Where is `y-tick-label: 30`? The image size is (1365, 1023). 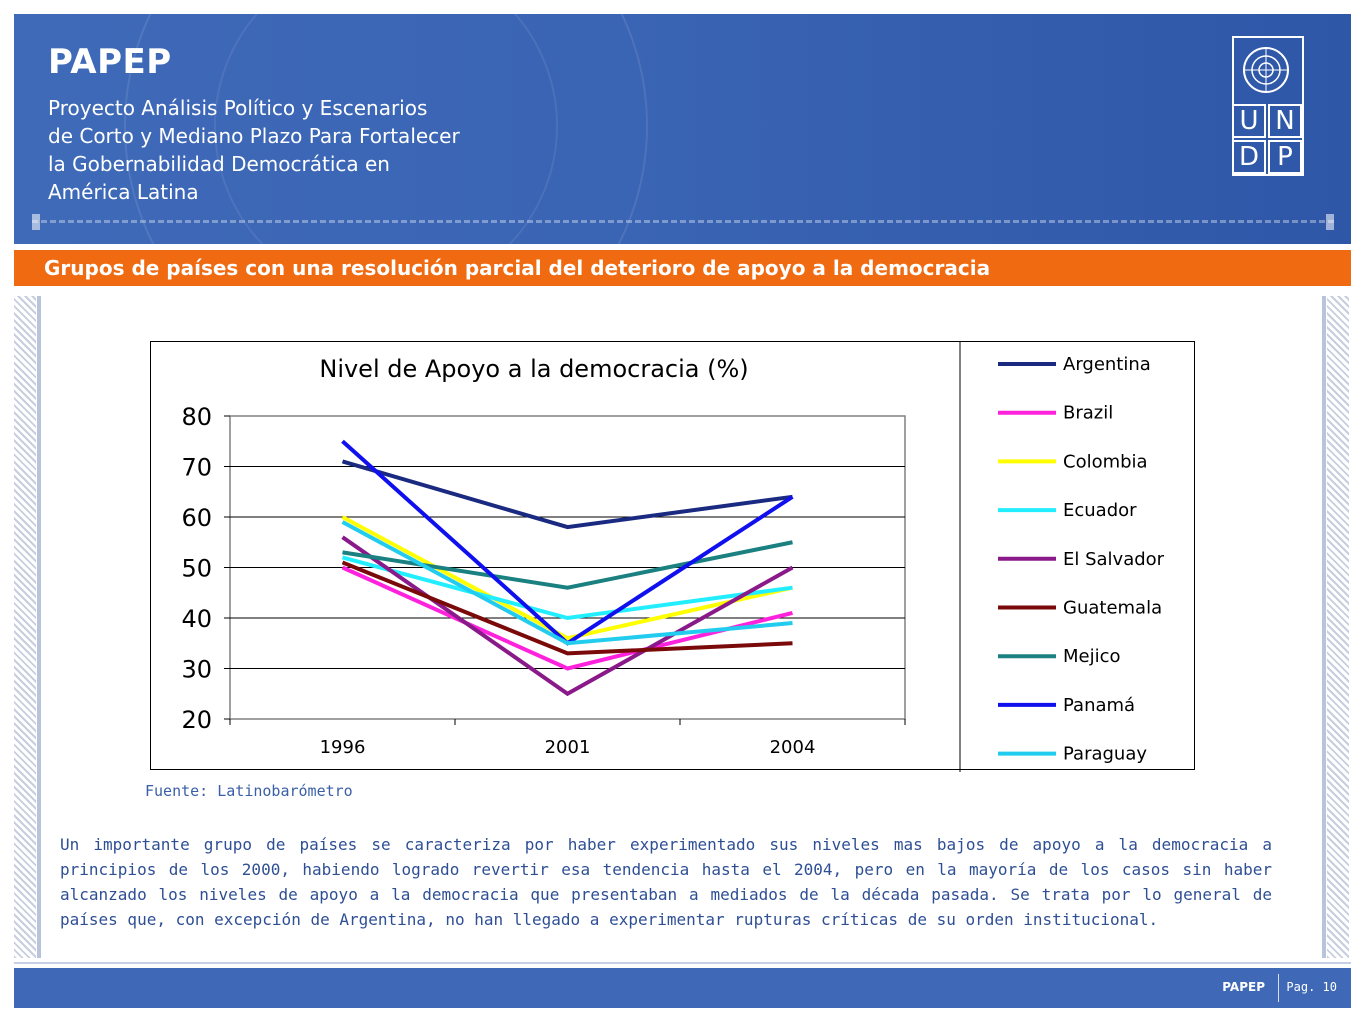
y-tick-label: 30 is located at coordinates (196, 670).